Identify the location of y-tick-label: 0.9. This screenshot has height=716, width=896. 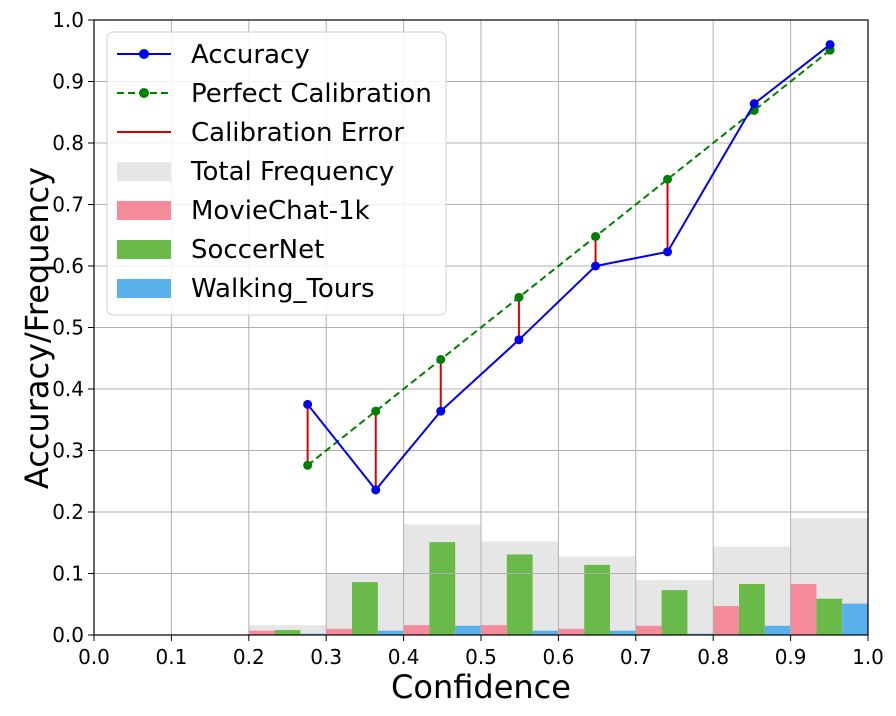
(68, 82).